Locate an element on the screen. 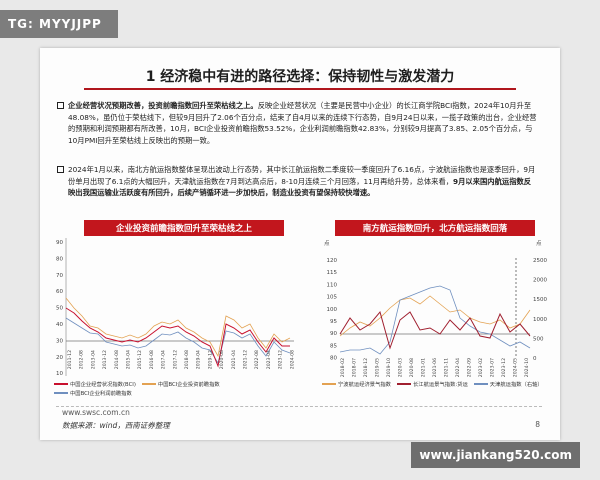 The width and height of the screenshot is (600, 480). bci-main-line is located at coordinates (177, 337).